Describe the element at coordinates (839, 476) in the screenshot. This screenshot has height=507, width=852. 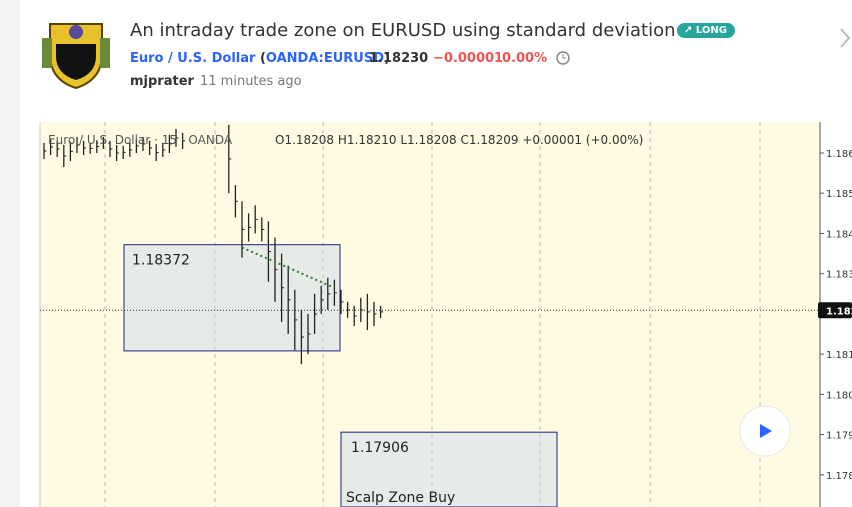
I see `y-tick-label: 1.178` at that location.